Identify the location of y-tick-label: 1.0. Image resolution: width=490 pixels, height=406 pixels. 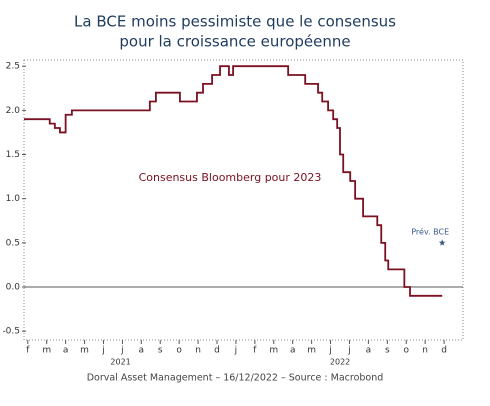
(13, 199).